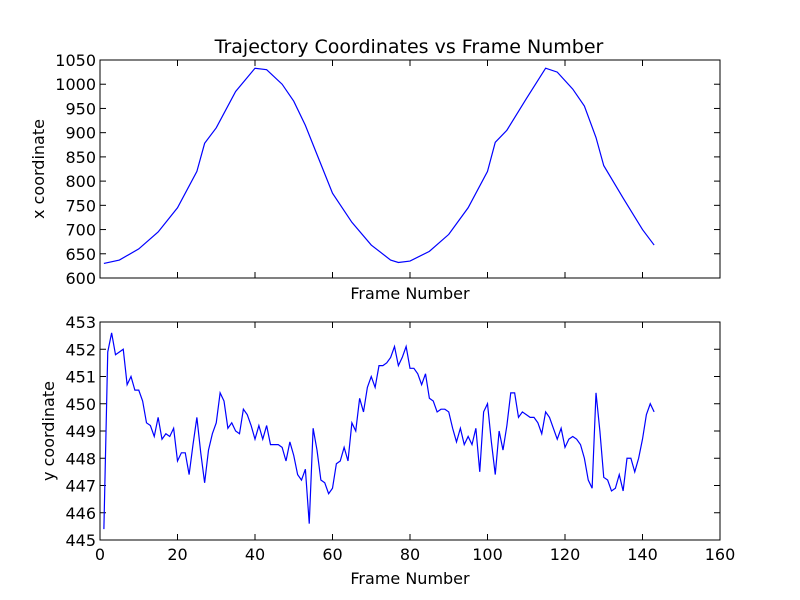 This screenshot has width=800, height=600. What do you see at coordinates (332, 554) in the screenshot?
I see `x-tick-label: 60` at bounding box center [332, 554].